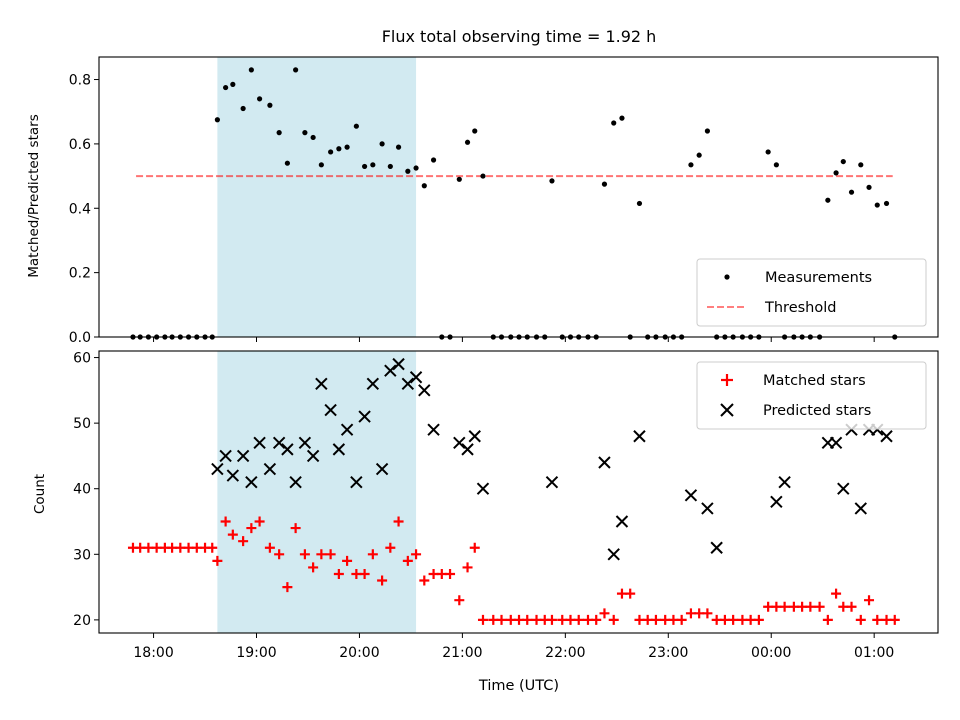  Describe the element at coordinates (818, 278) in the screenshot. I see `legend-label-measurements: Measurements` at that location.